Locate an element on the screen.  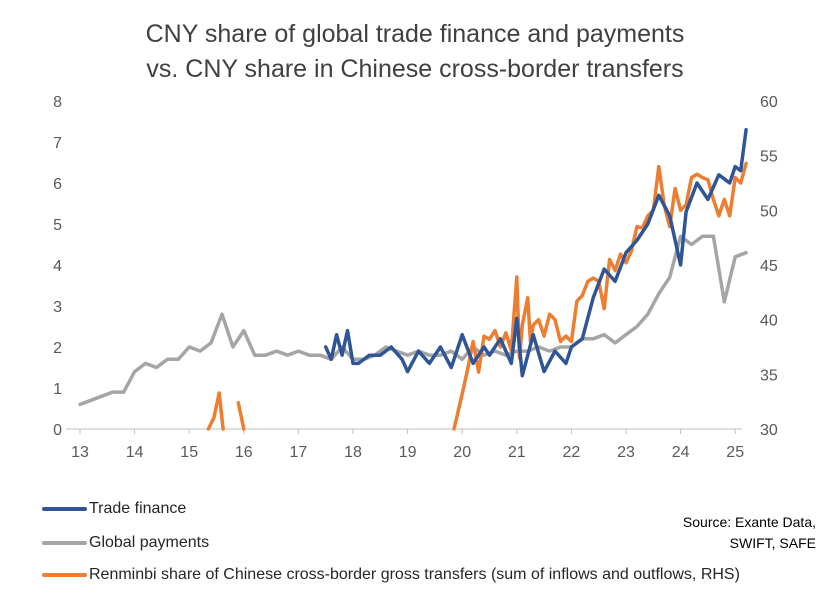
legend-item-trade-finance: Trade finance is located at coordinates (114, 509).